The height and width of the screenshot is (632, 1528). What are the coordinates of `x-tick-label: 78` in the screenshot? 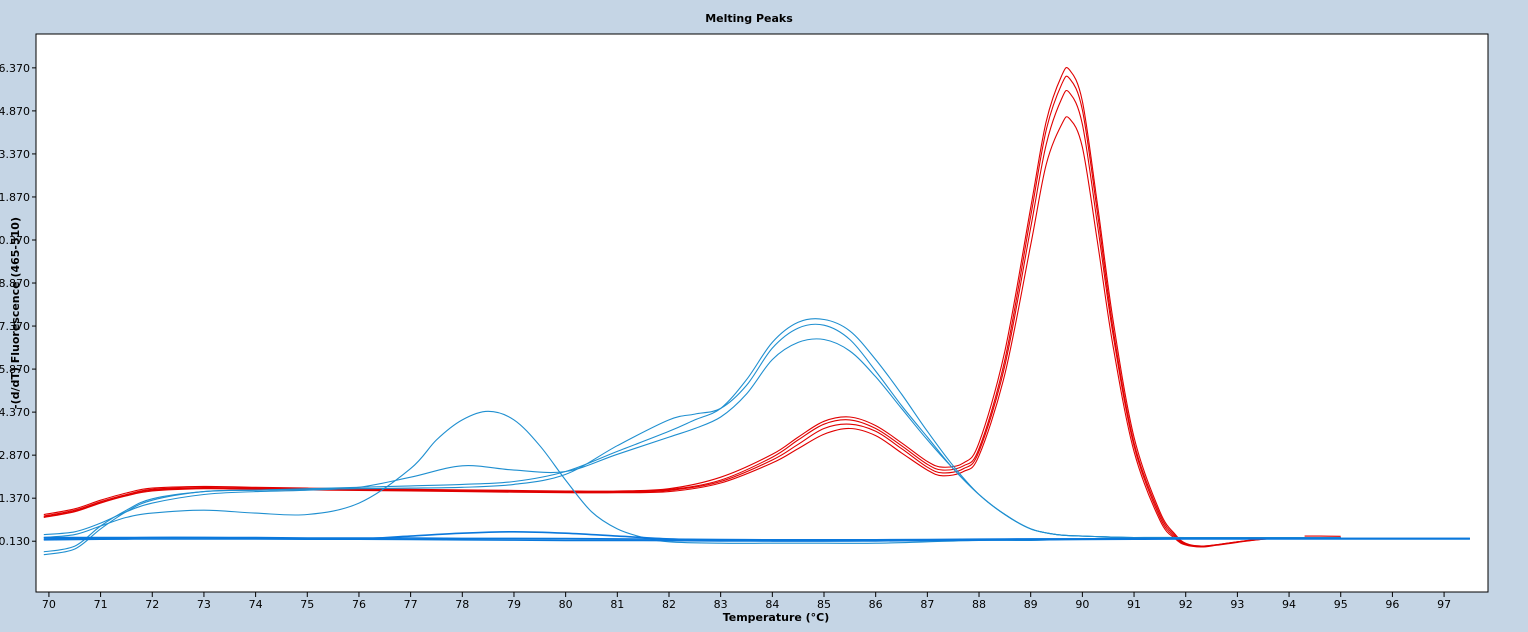 It's located at (462, 604).